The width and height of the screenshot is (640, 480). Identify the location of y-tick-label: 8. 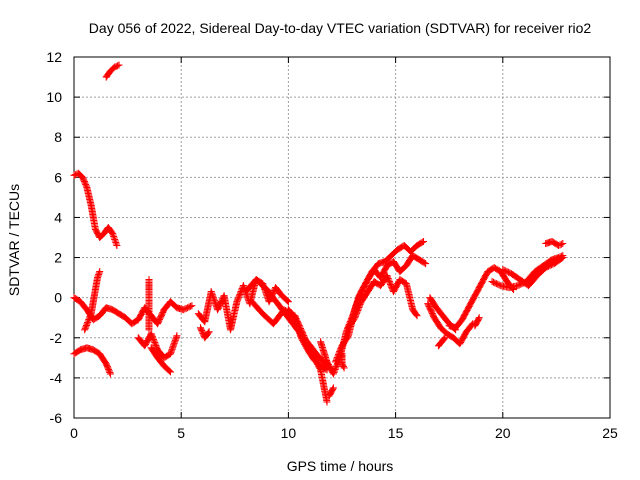
(58, 137).